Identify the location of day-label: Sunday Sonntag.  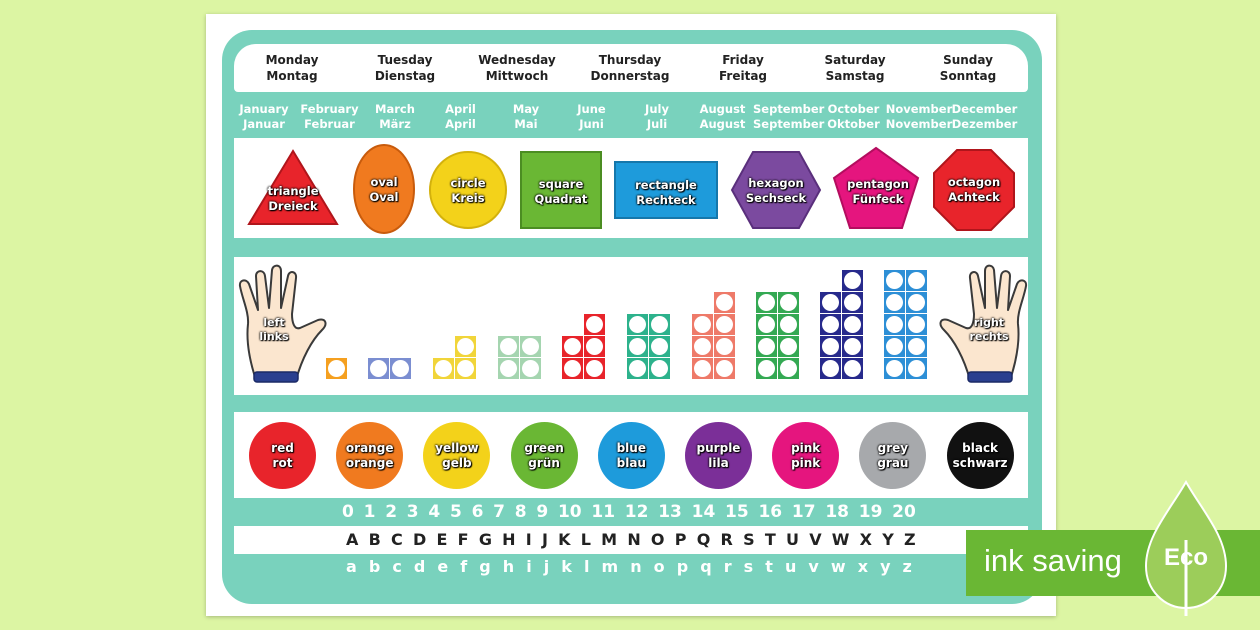
(968, 68).